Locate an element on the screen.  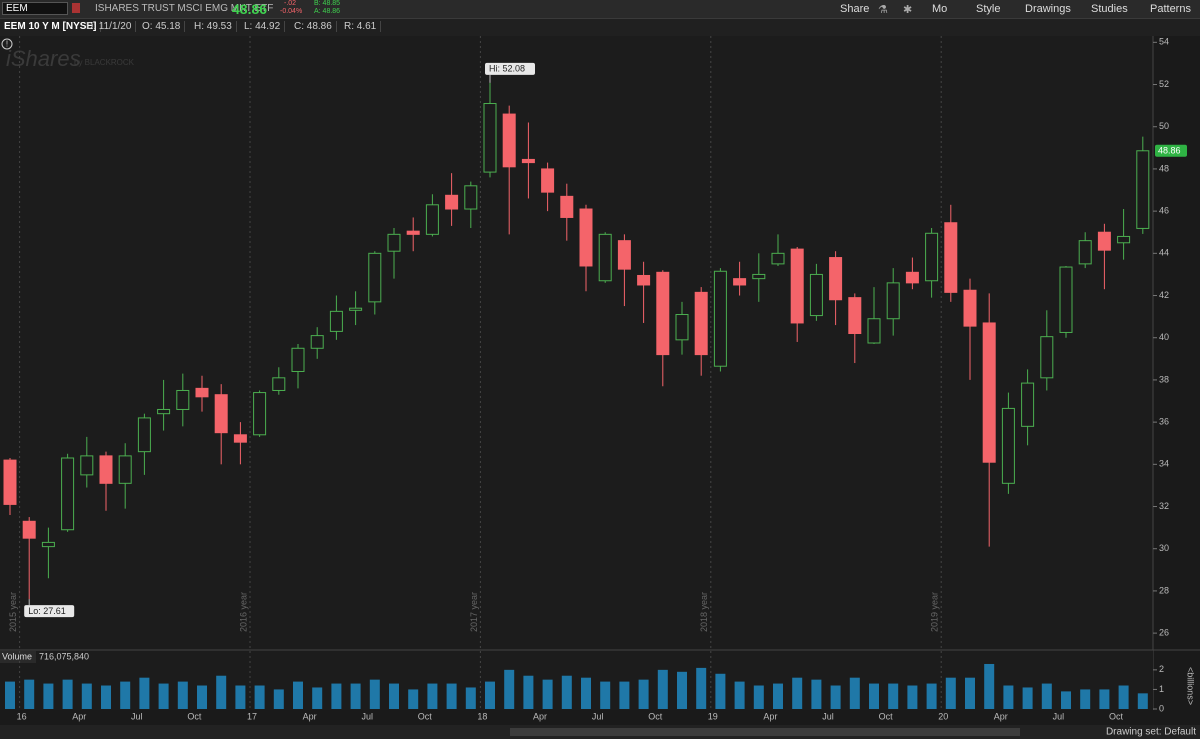
x-axis-area is located at coordinates (600, 717).